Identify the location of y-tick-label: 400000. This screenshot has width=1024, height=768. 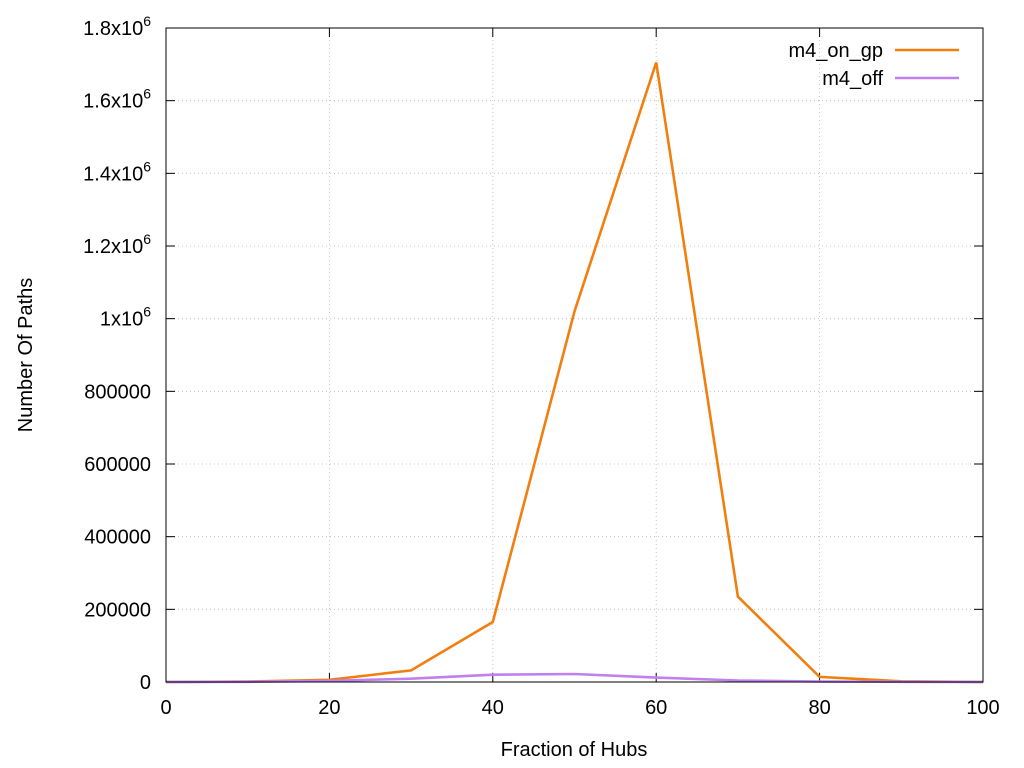
(117, 538).